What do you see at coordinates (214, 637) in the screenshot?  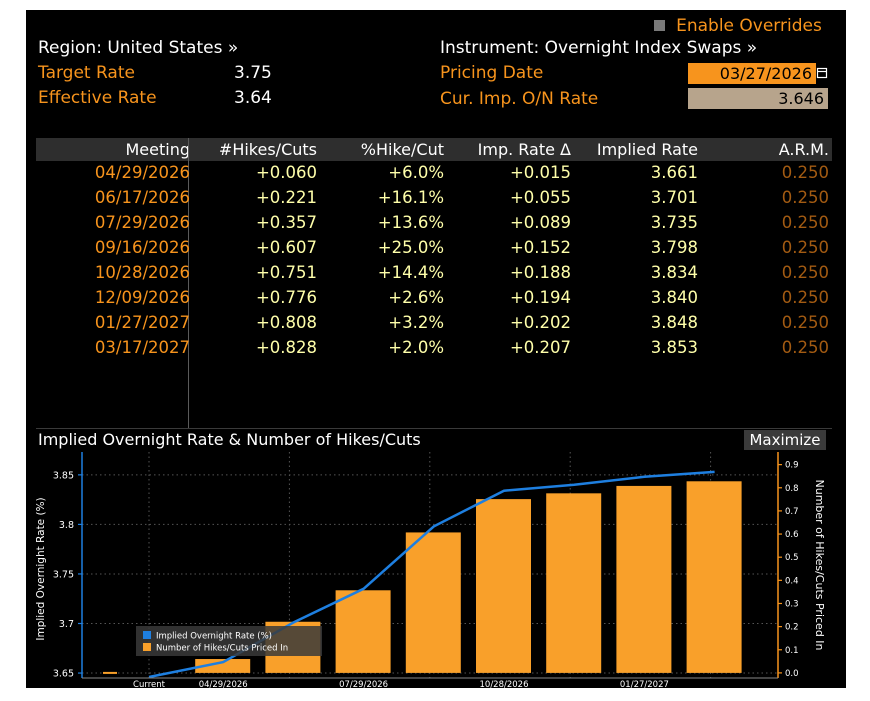 I see `legend-label-line: Implied Overnight Rate (%)` at bounding box center [214, 637].